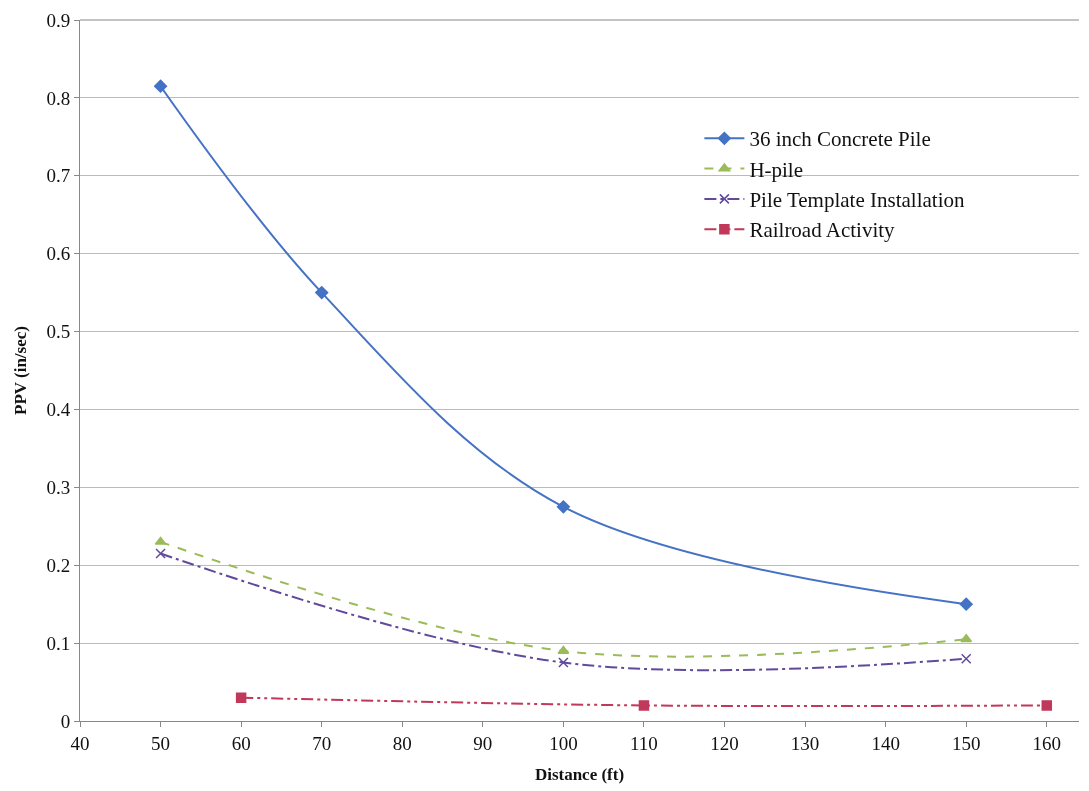 This screenshot has width=1089, height=791. Describe the element at coordinates (58, 643) in the screenshot. I see `y-tick-label: 0.1` at that location.